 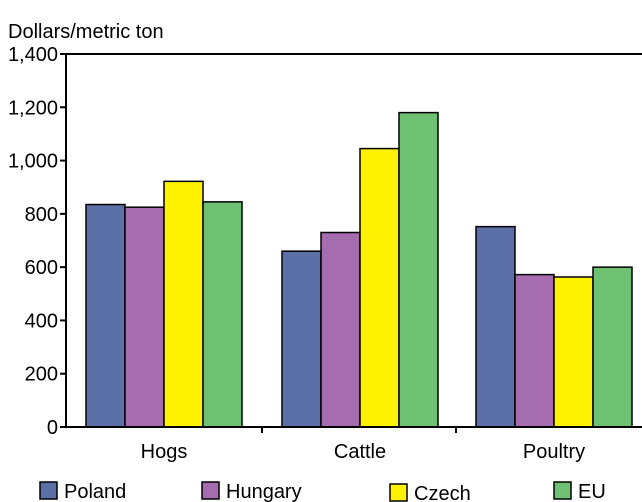 What do you see at coordinates (495, 326) in the screenshot?
I see `bar-poultry-poland` at bounding box center [495, 326].